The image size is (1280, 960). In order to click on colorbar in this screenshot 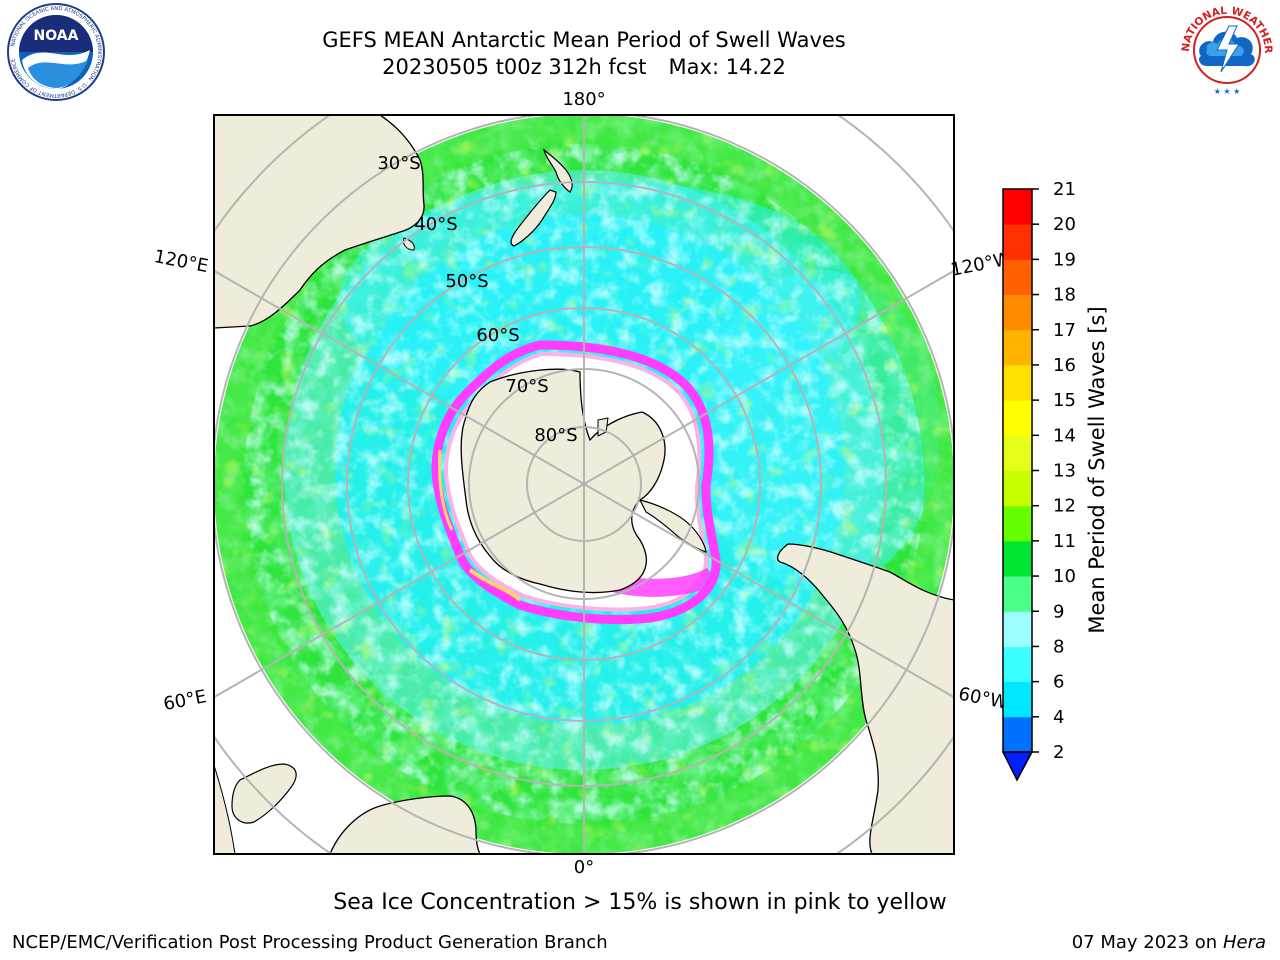, I will do `click(1017, 471)`.